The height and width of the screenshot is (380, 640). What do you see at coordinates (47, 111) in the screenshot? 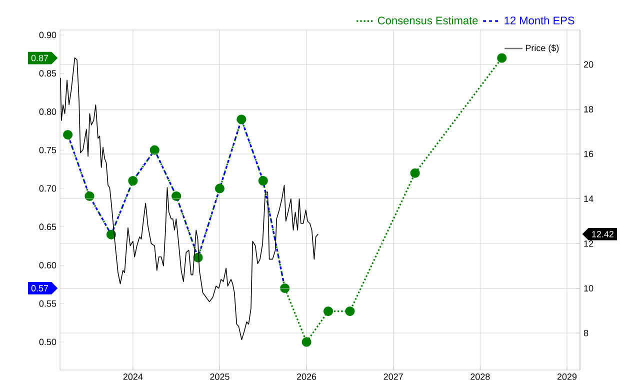
I see `y-tick-label: 0.80` at bounding box center [47, 111].